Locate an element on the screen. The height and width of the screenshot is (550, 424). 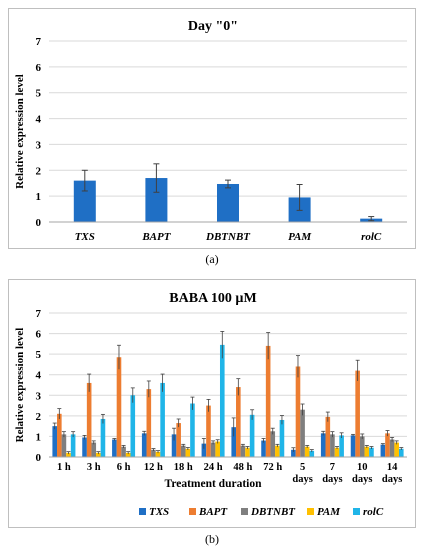
x-tick-label: 3 h is located at coordinates (94, 467).